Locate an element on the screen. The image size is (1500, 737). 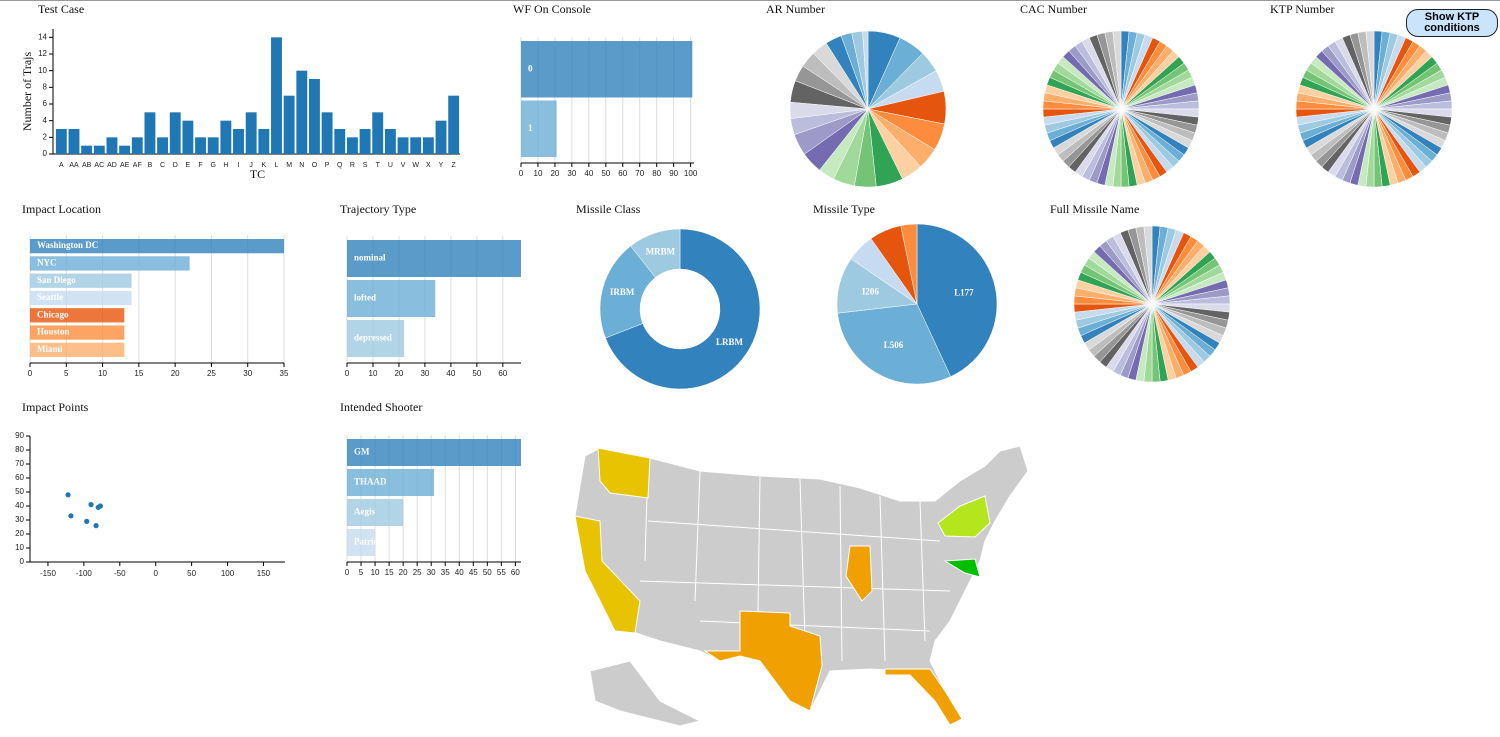
x-tick-label: N is located at coordinates (301, 165).